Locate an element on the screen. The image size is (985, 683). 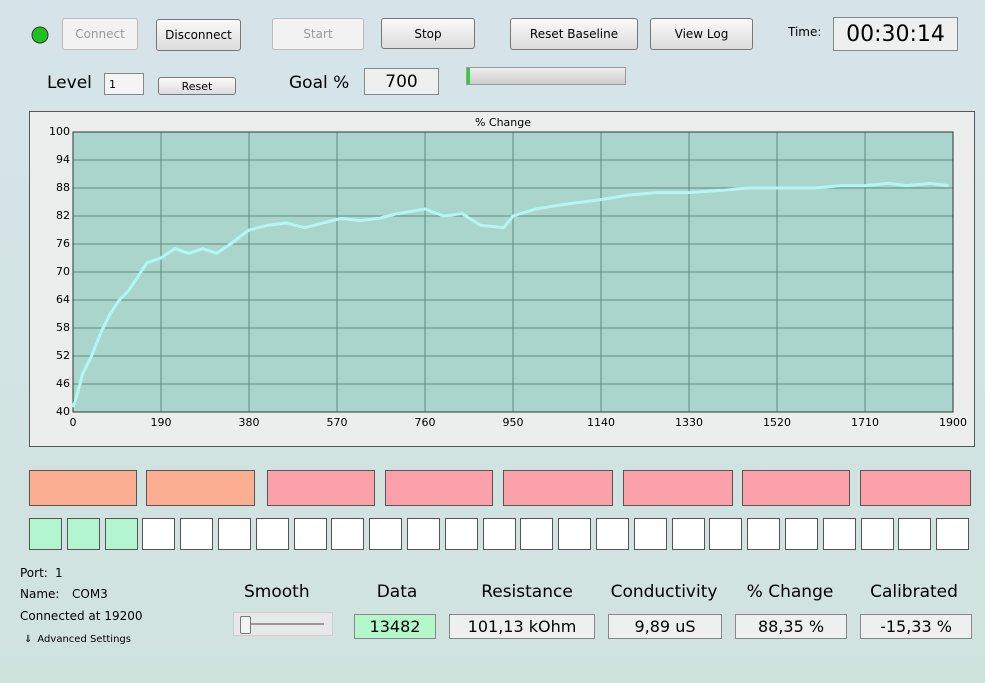
readout-label: % Change is located at coordinates (790, 592).